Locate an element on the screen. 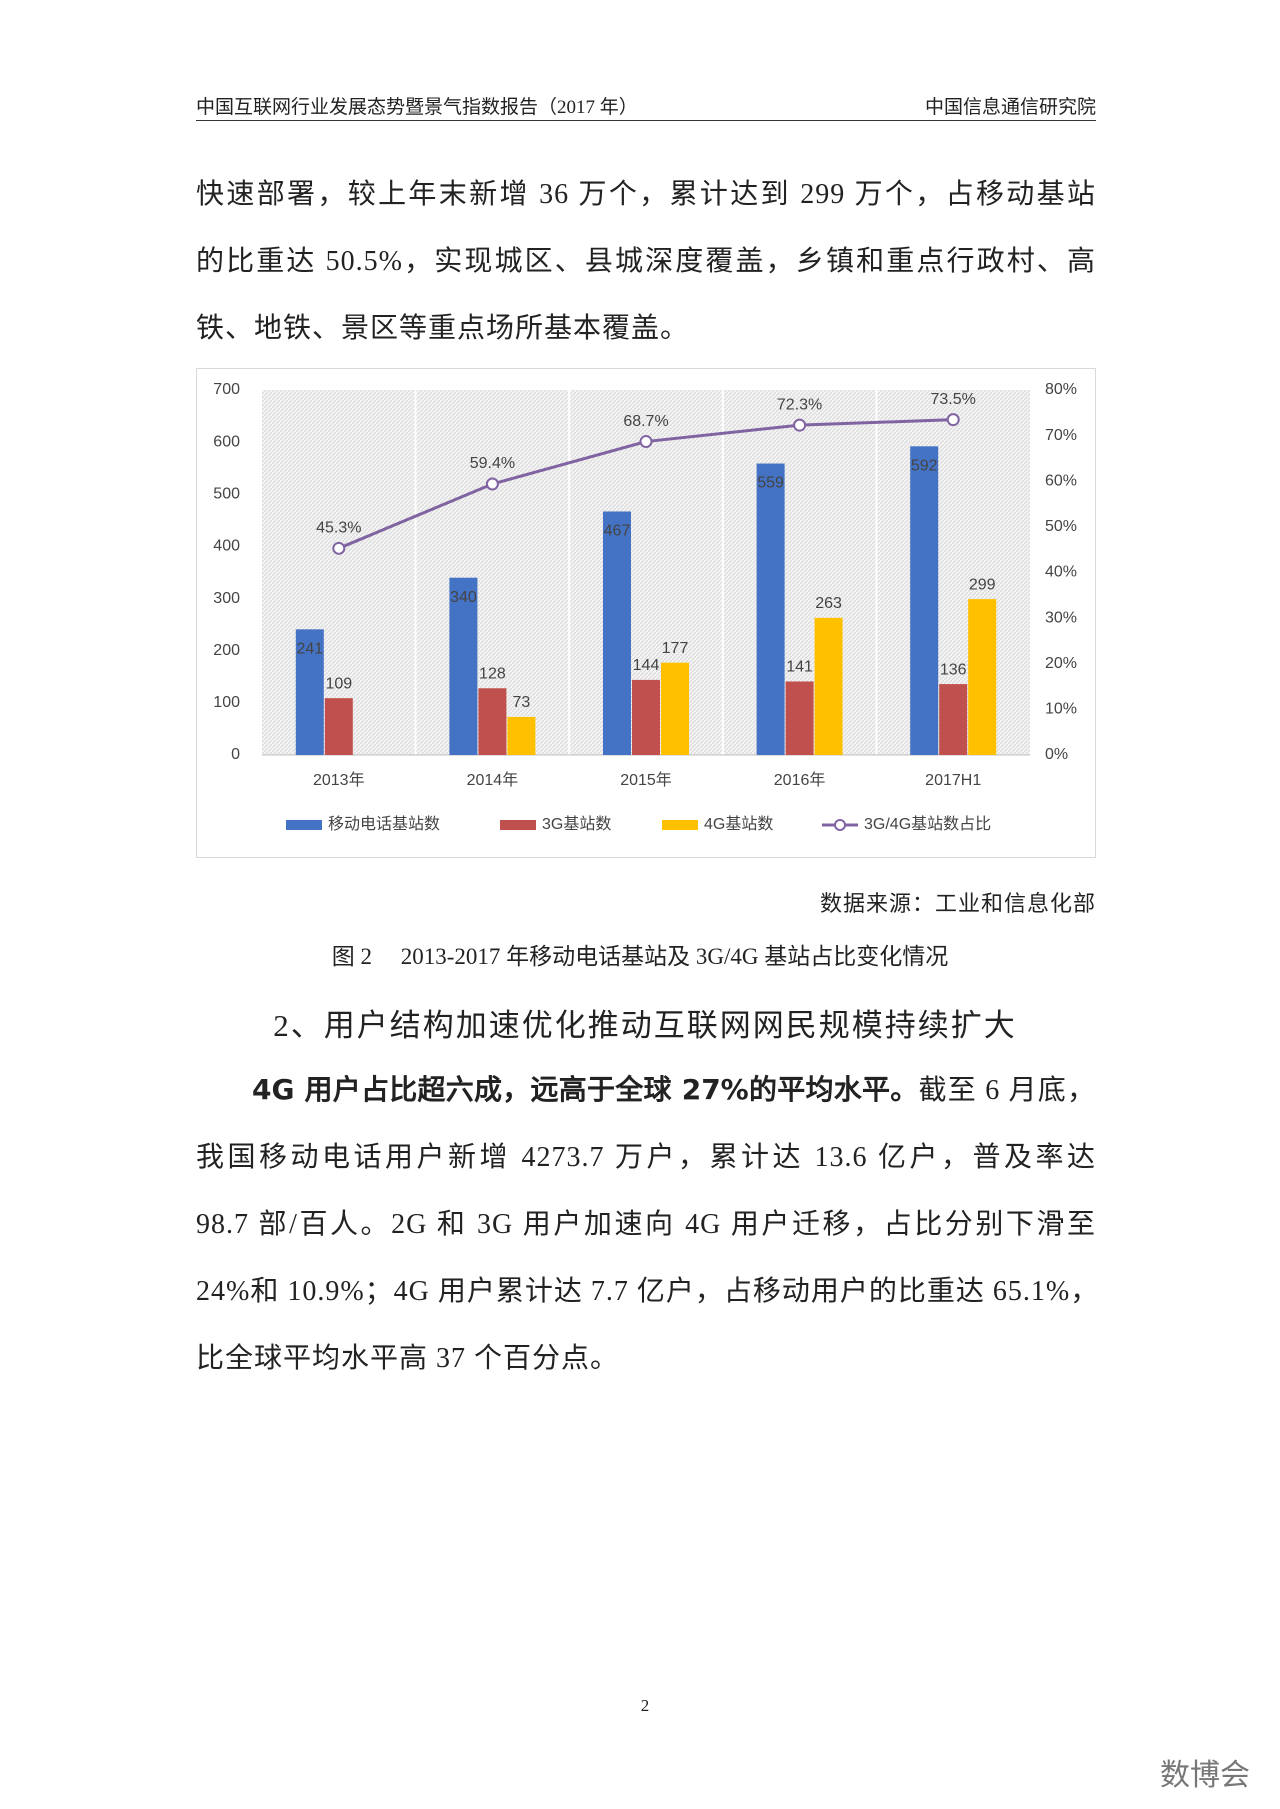  x-tick-label: 2017H1 is located at coordinates (953, 780).